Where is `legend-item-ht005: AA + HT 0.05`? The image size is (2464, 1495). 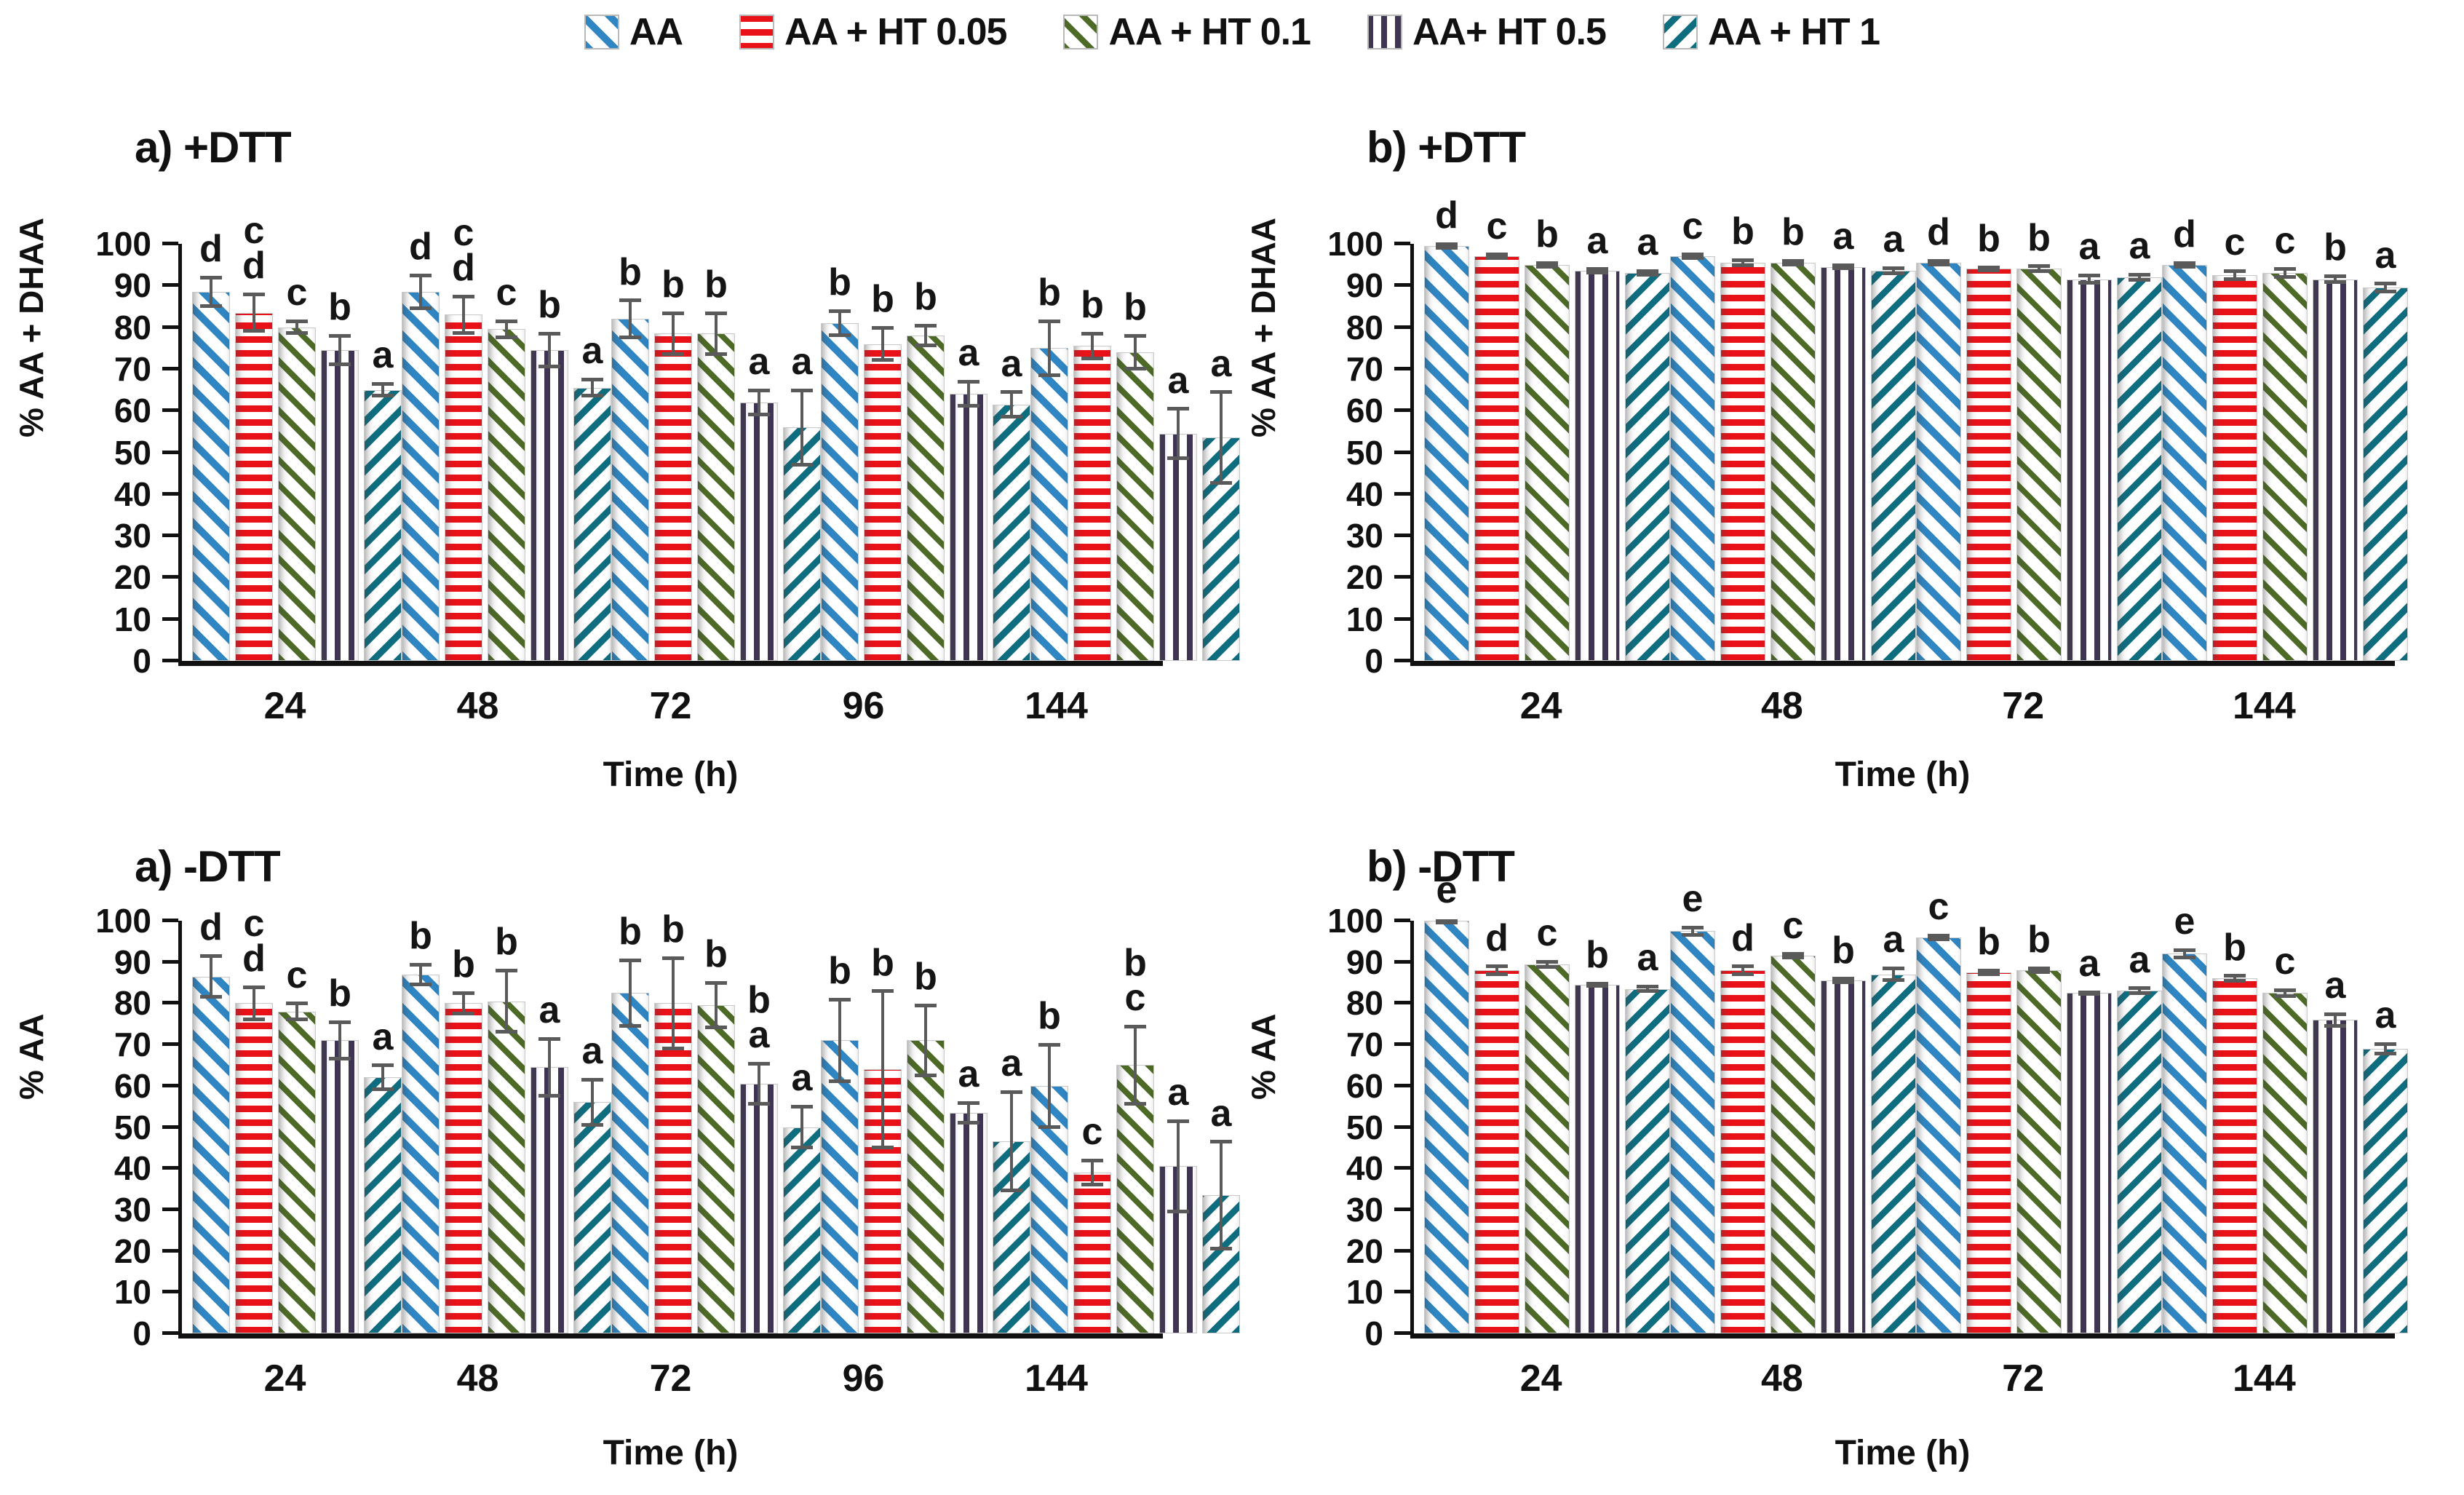 legend-item-ht005: AA + HT 0.05 is located at coordinates (873, 32).